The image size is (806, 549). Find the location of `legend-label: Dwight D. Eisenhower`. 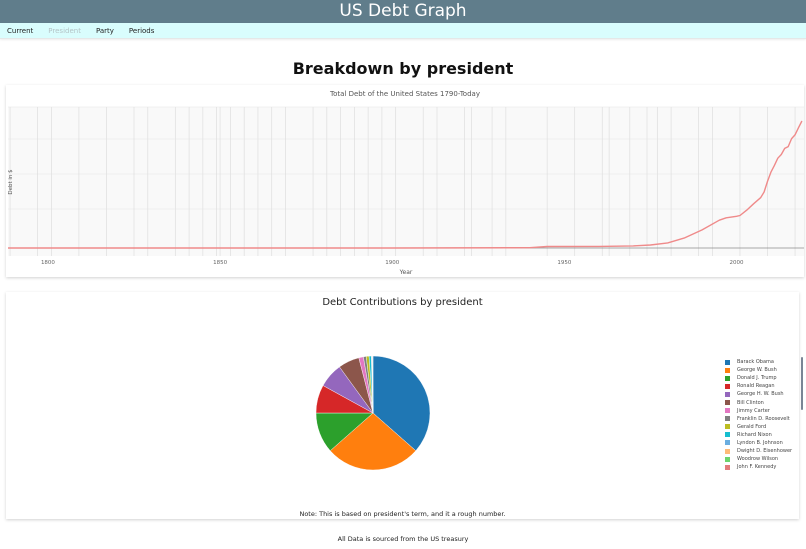

legend-label: Dwight D. Eisenhower is located at coordinates (765, 451).